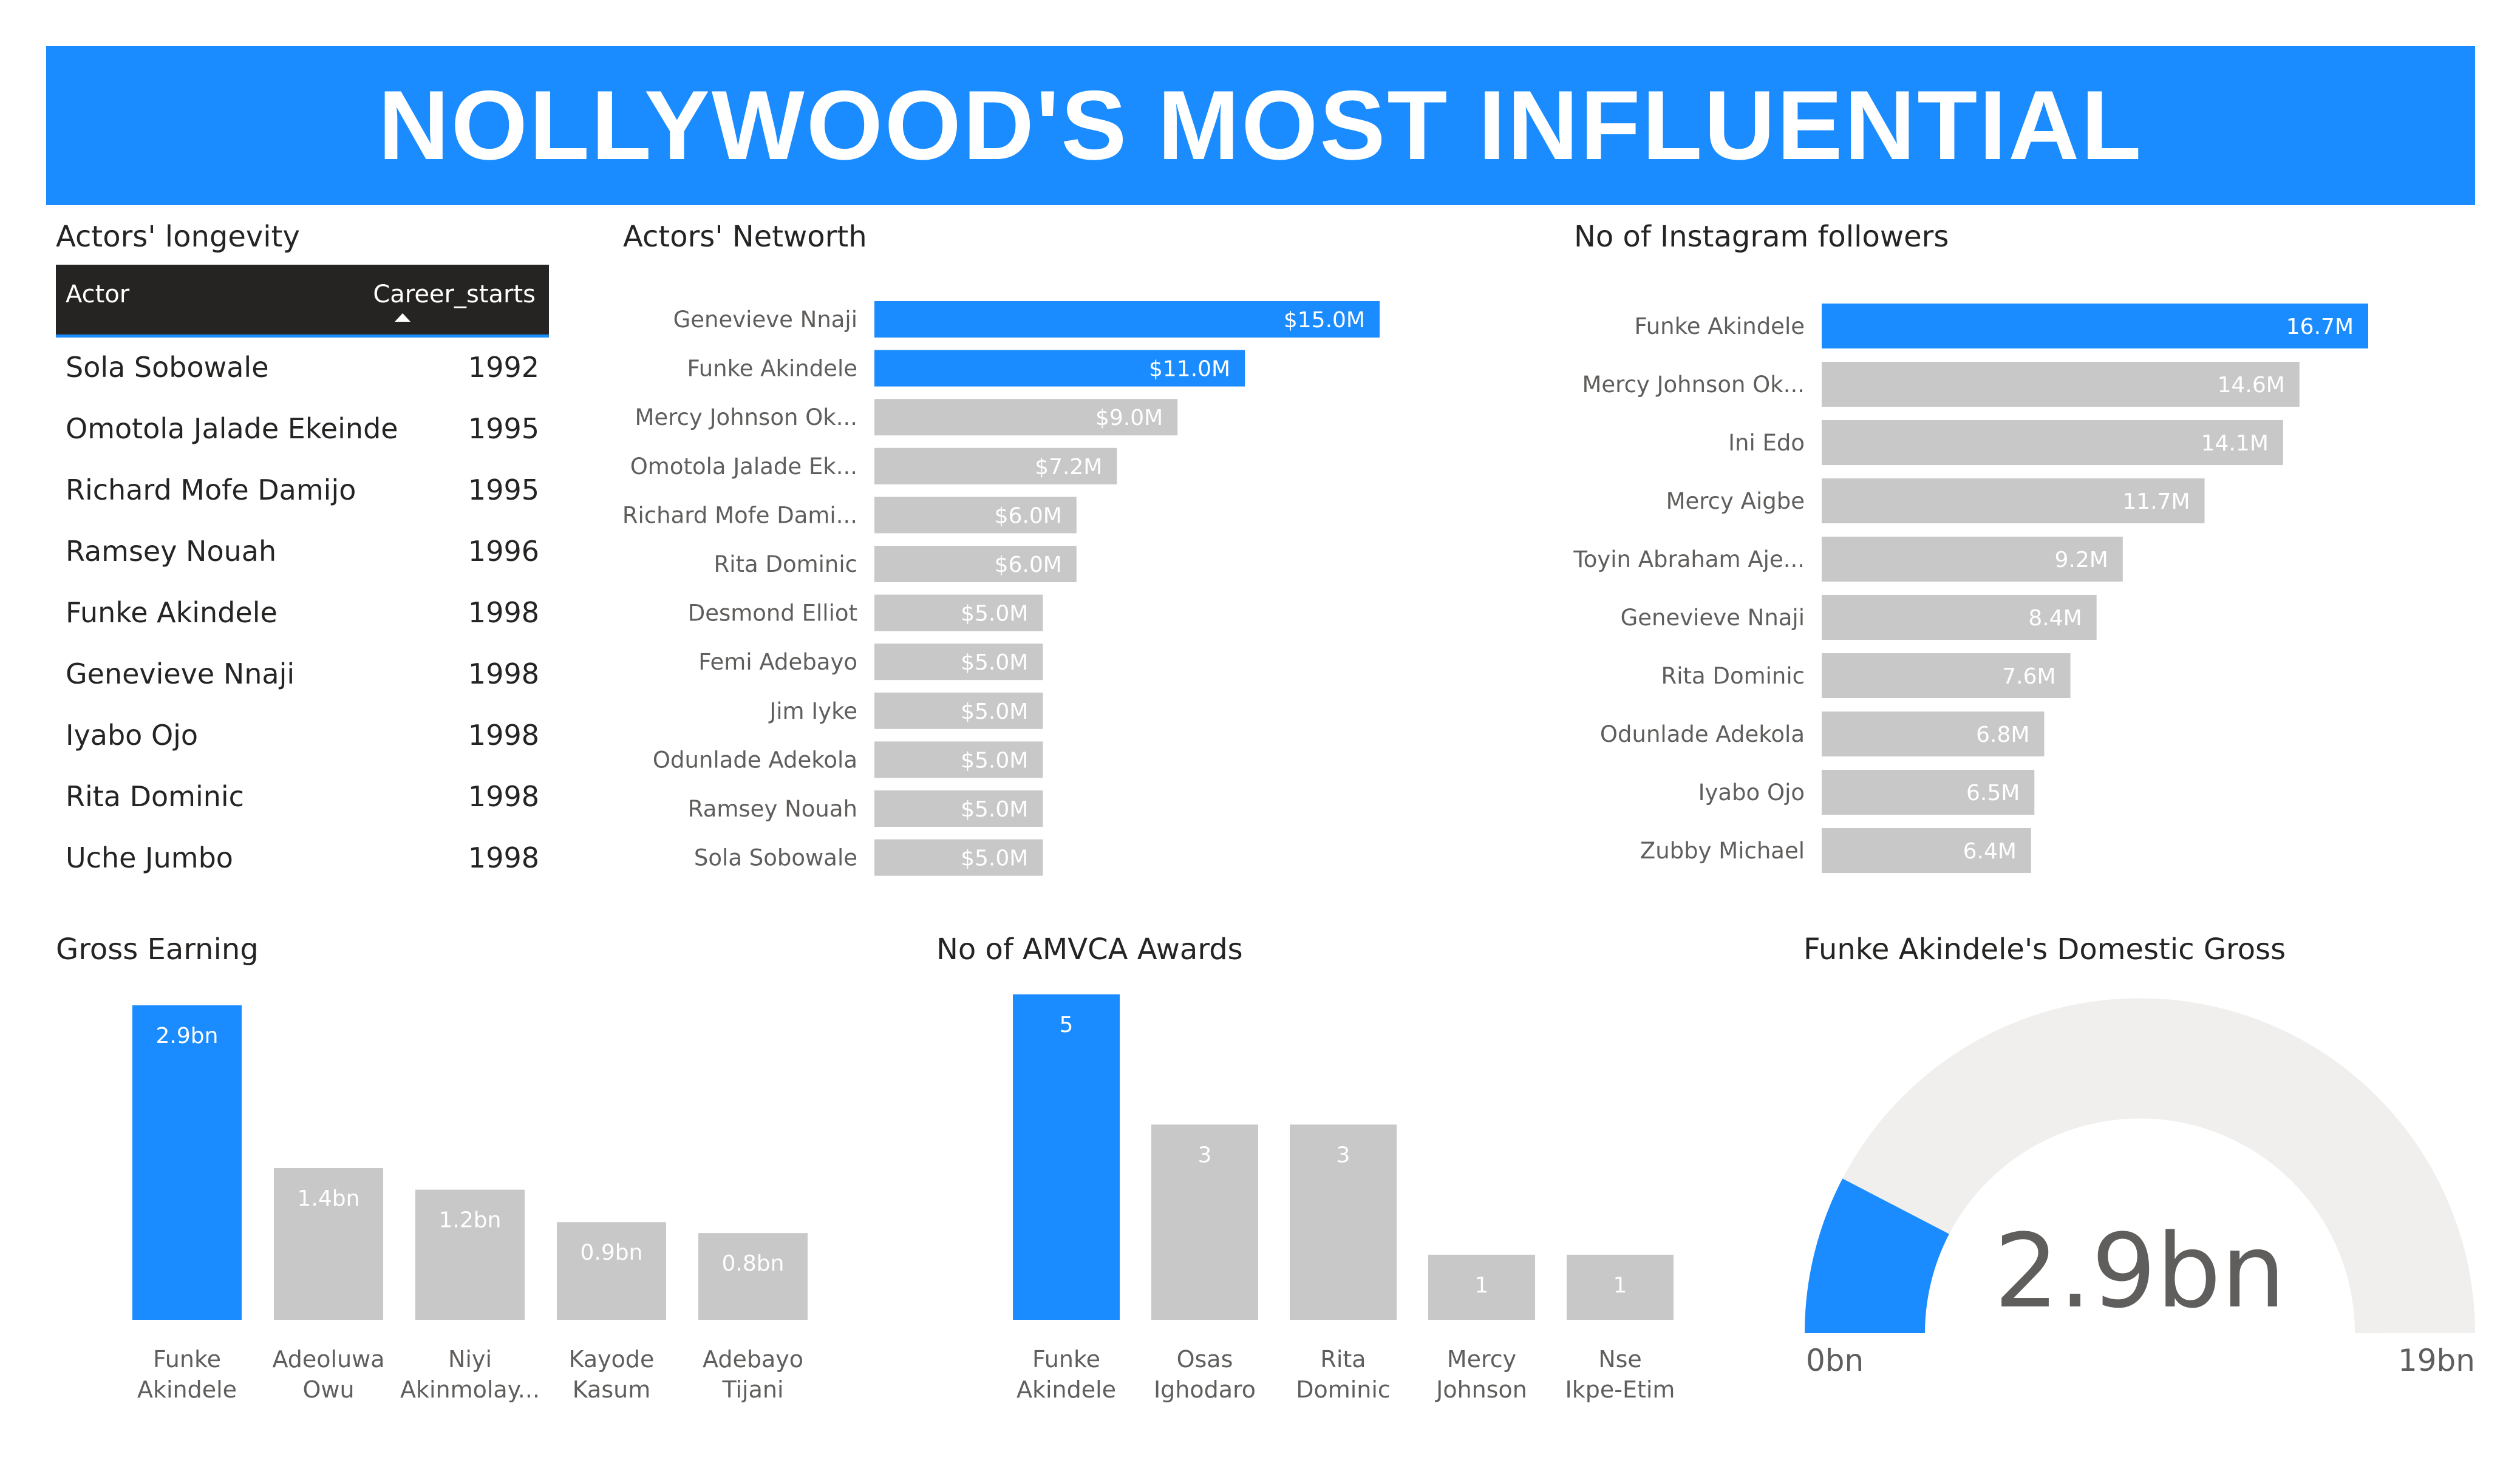  Describe the element at coordinates (1481, 1359) in the screenshot. I see `category-label: Mercy` at that location.